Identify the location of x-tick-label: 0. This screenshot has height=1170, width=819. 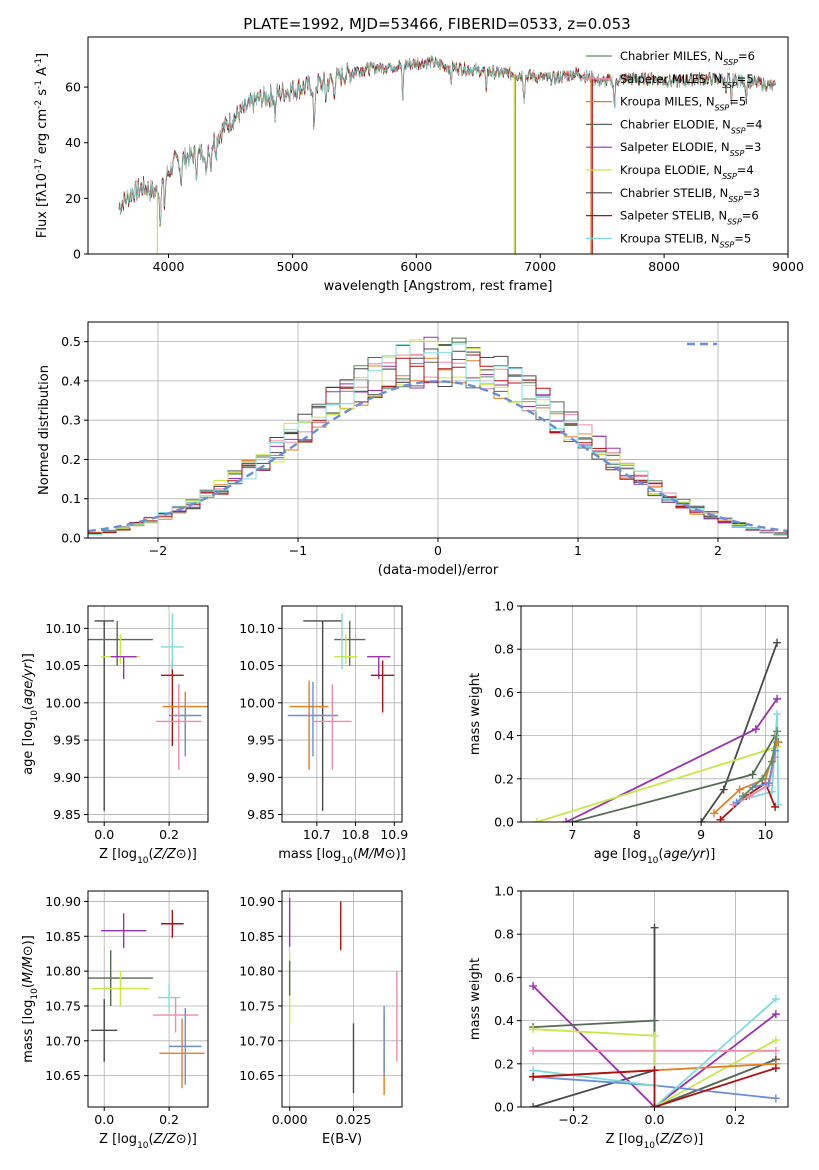
(438, 550).